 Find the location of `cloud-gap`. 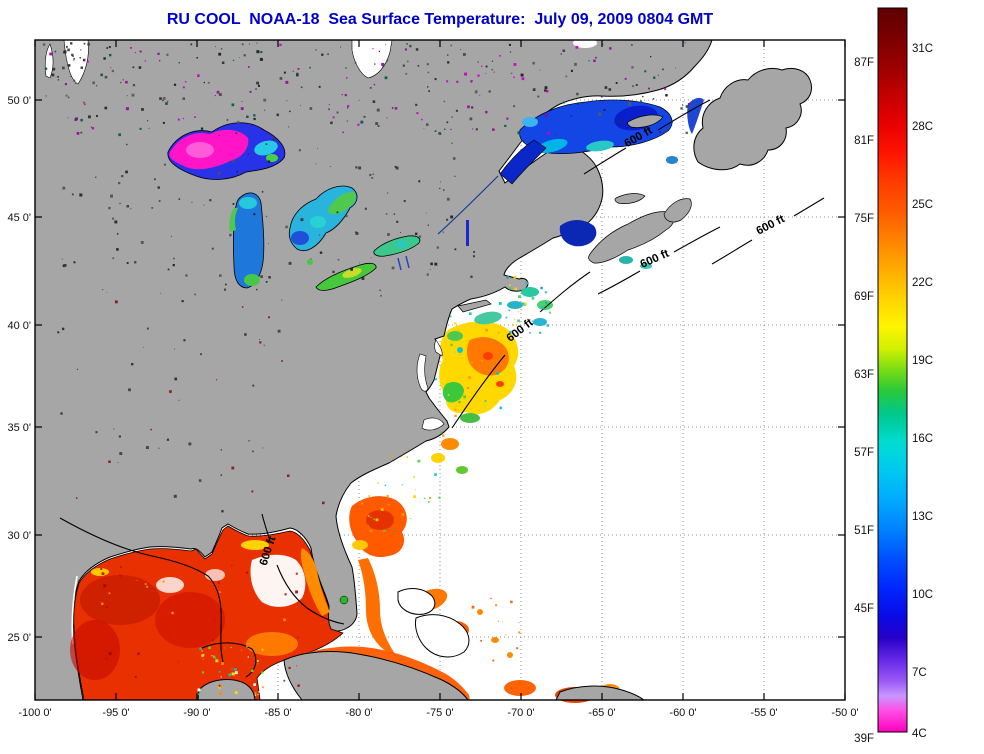

cloud-gap is located at coordinates (278, 580).